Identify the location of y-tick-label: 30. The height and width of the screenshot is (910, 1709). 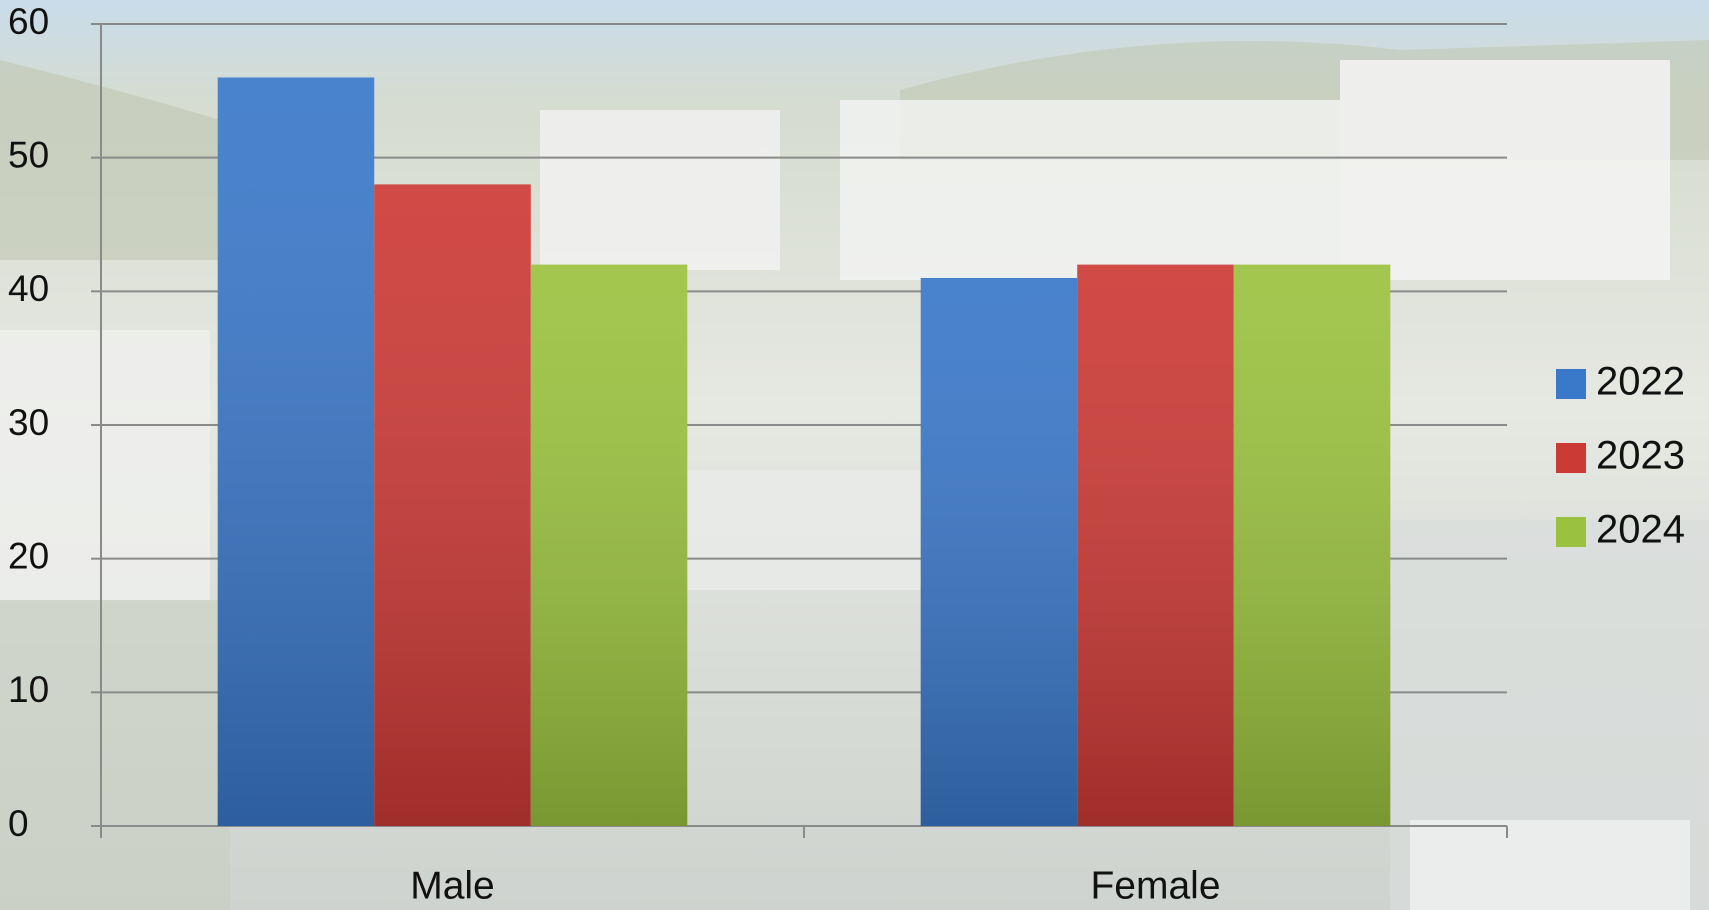
(28, 422).